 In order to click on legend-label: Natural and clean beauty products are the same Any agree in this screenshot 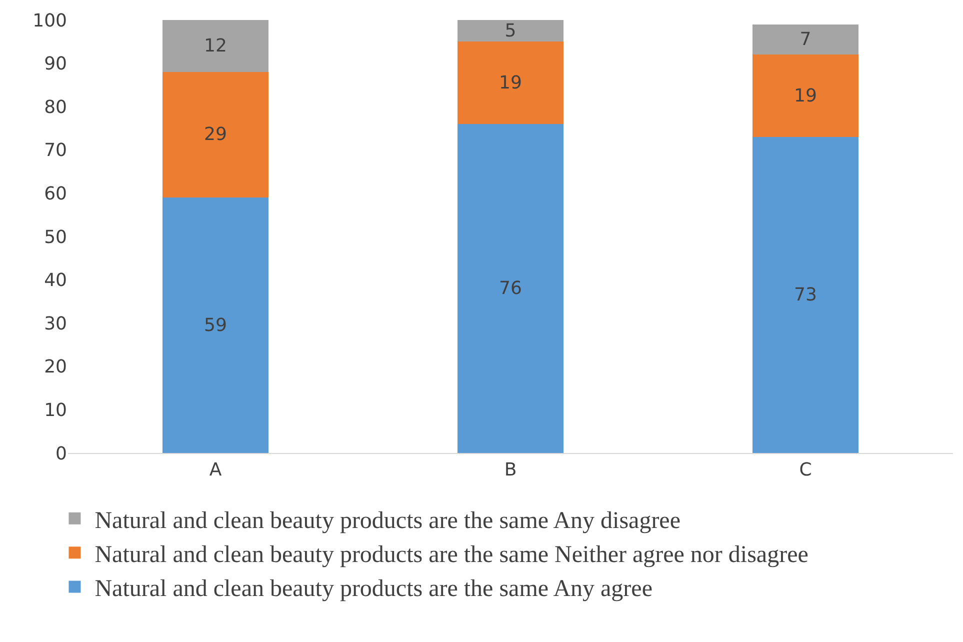, I will do `click(373, 589)`.